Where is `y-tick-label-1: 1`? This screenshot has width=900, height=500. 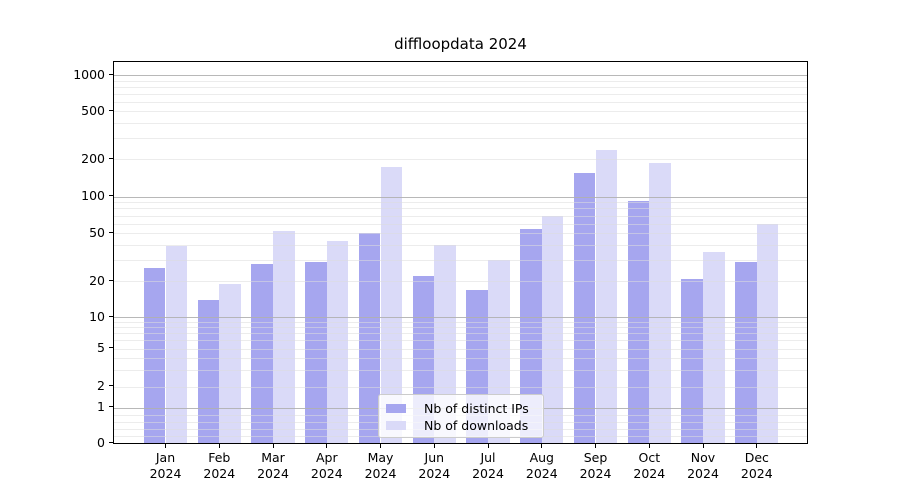 y-tick-label-1: 1 is located at coordinates (101, 407).